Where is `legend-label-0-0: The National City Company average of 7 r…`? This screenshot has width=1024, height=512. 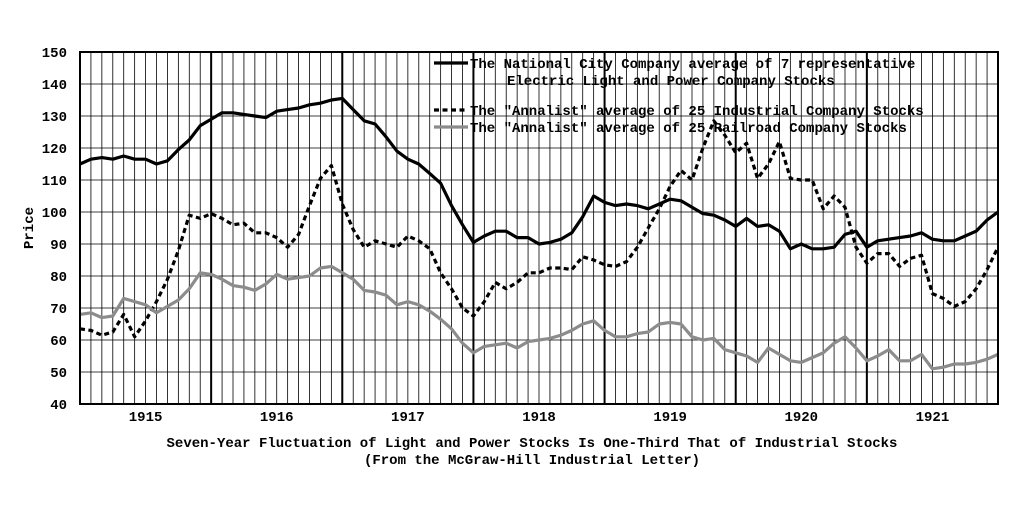
legend-label-0-0: The National City Company average of 7 r… is located at coordinates (692, 65).